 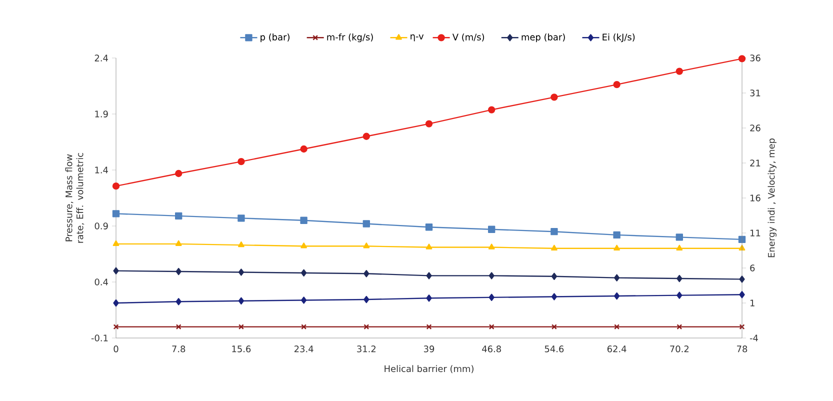 What do you see at coordinates (755, 163) in the screenshot?
I see `y2-tick-label: 21` at bounding box center [755, 163].